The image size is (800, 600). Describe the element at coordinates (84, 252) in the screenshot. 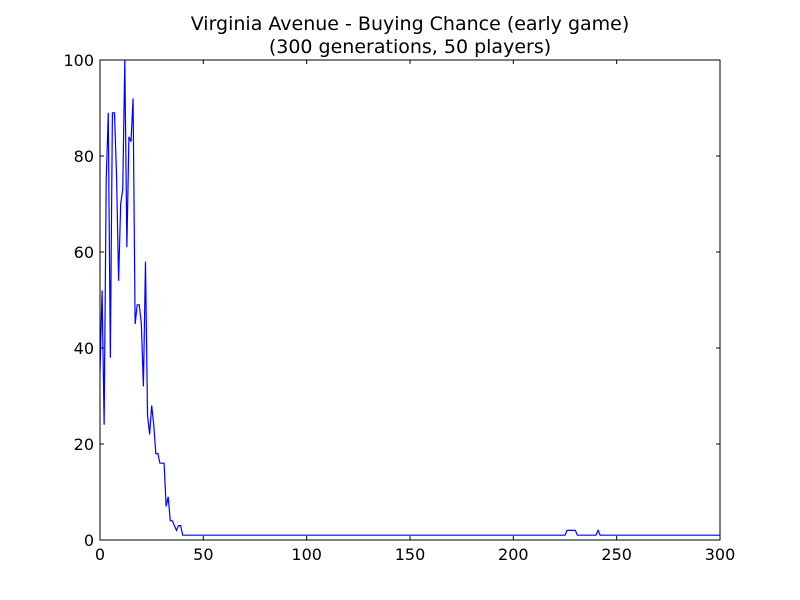

I see `y-tick-label-60: 60` at that location.